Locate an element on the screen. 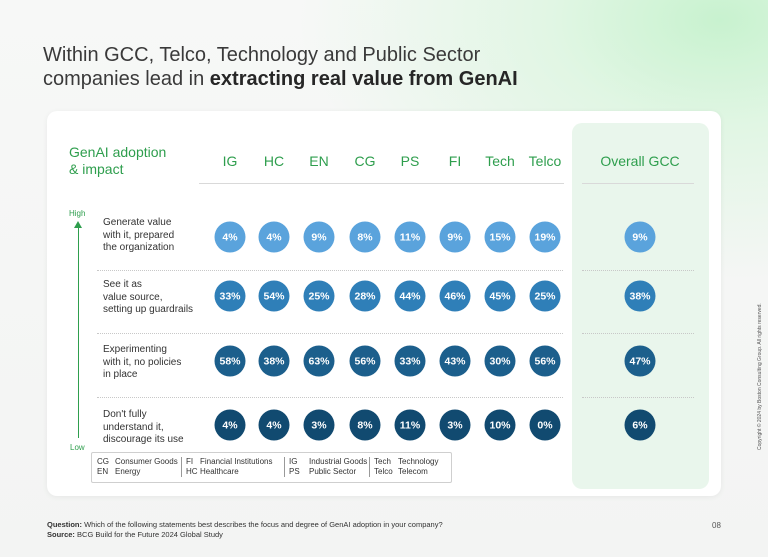 The width and height of the screenshot is (768, 557). page-number: 08 is located at coordinates (716, 525).